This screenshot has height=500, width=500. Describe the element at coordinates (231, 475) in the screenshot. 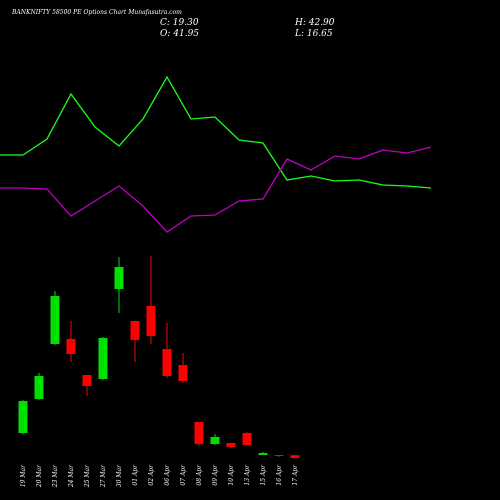

I see `x-tick-label: 10 Apr` at that location.